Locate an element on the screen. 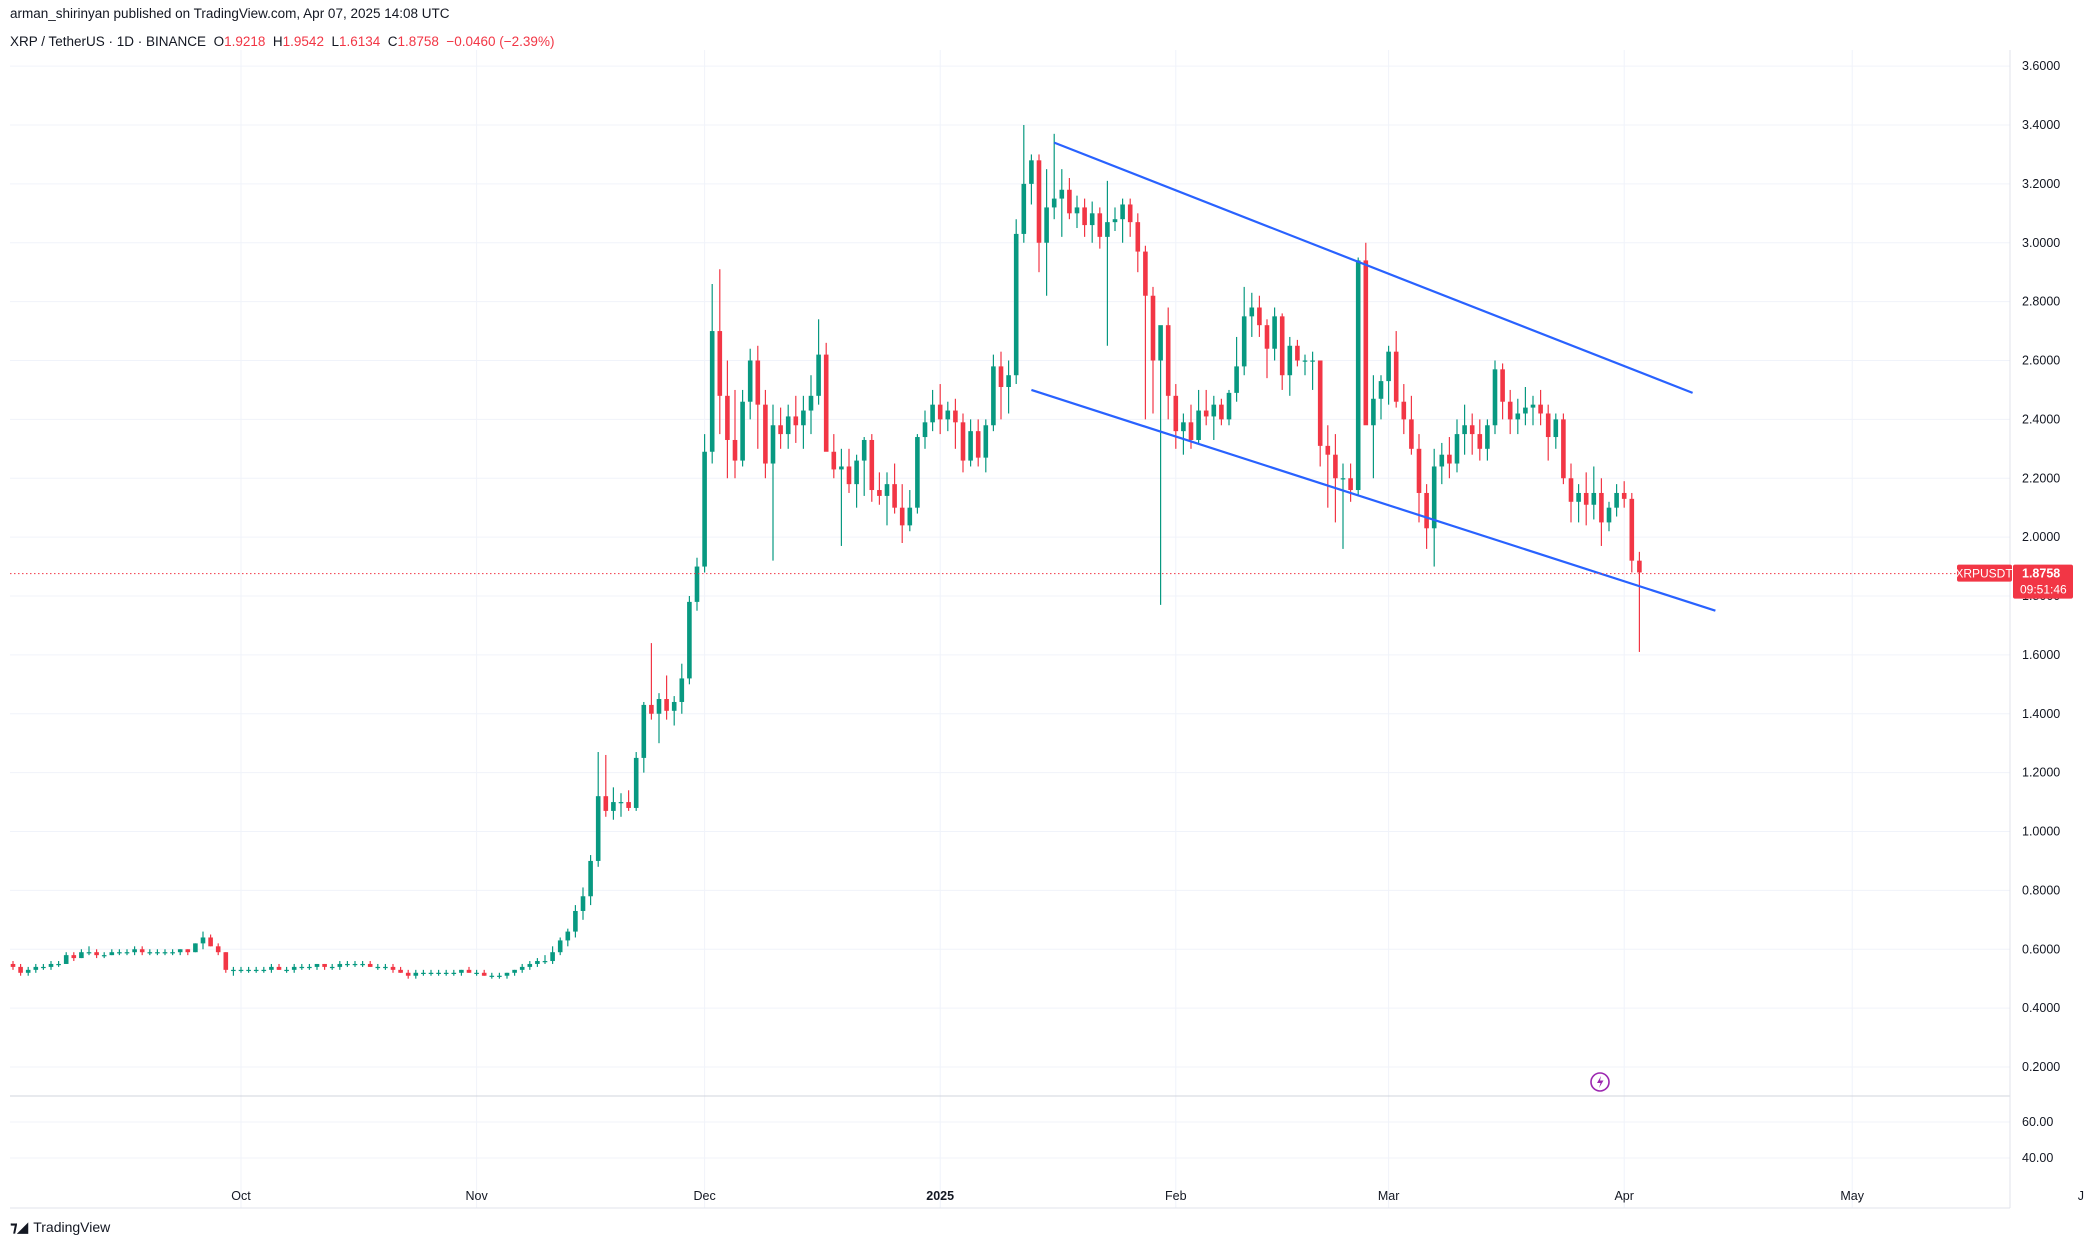 This screenshot has width=2084, height=1243. price-tick-label: 0.6000 is located at coordinates (2041, 949).